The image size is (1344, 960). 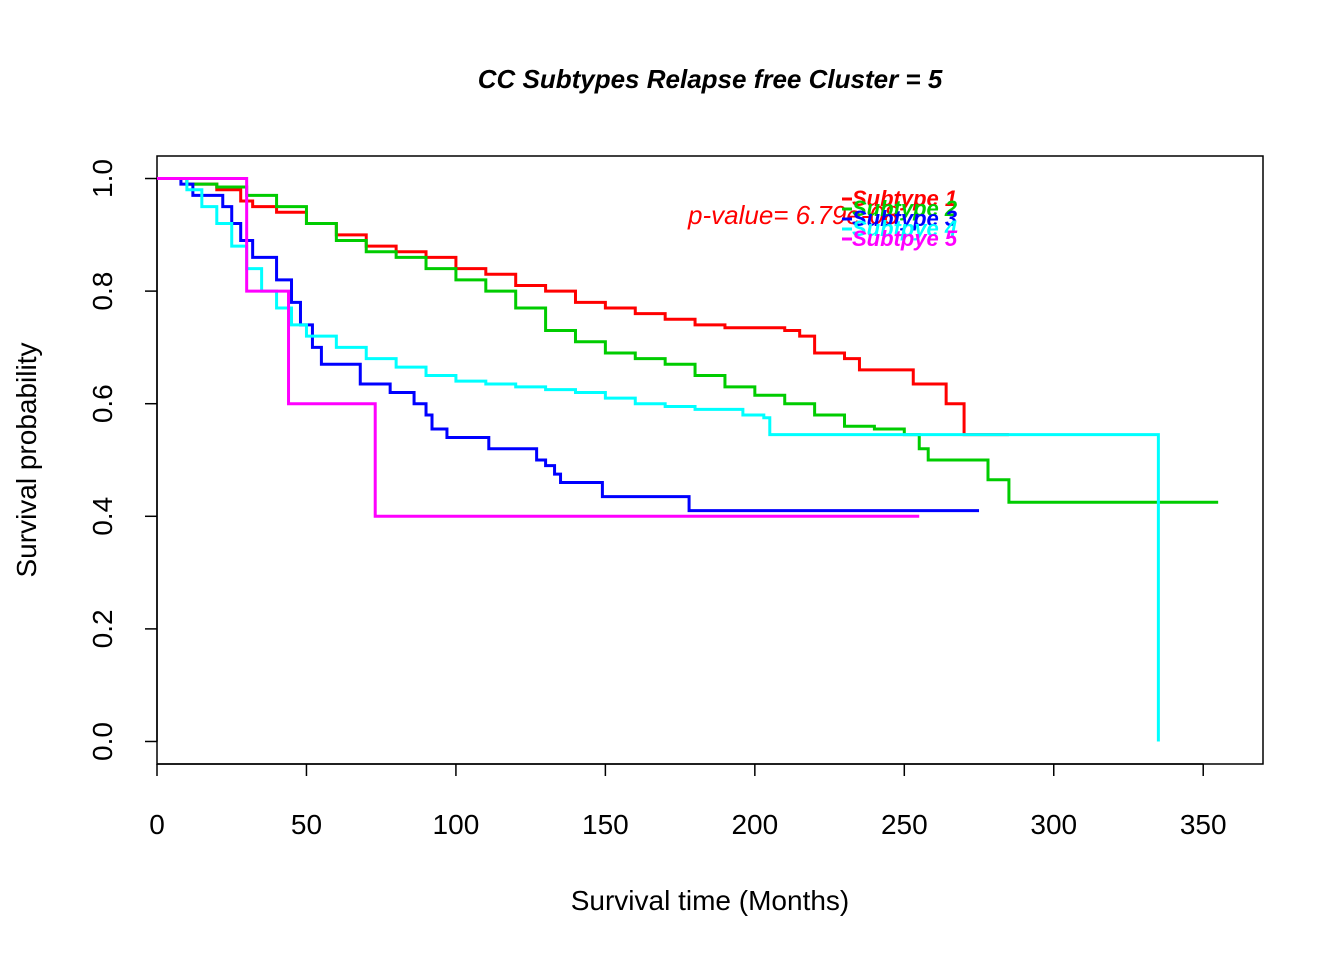 I want to click on legend-label: Subtpye 4, so click(x=904, y=228).